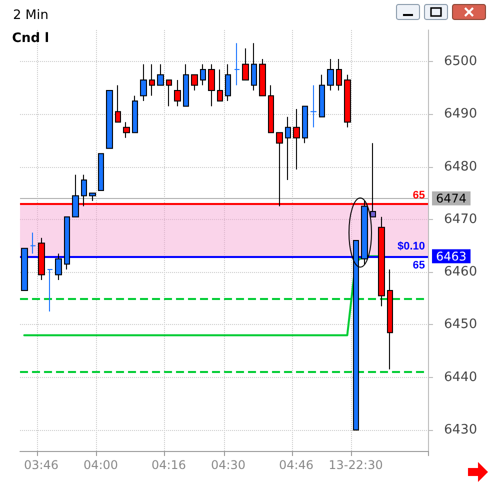 This screenshot has width=494, height=491. I want to click on y-tick-label: 6500, so click(461, 62).